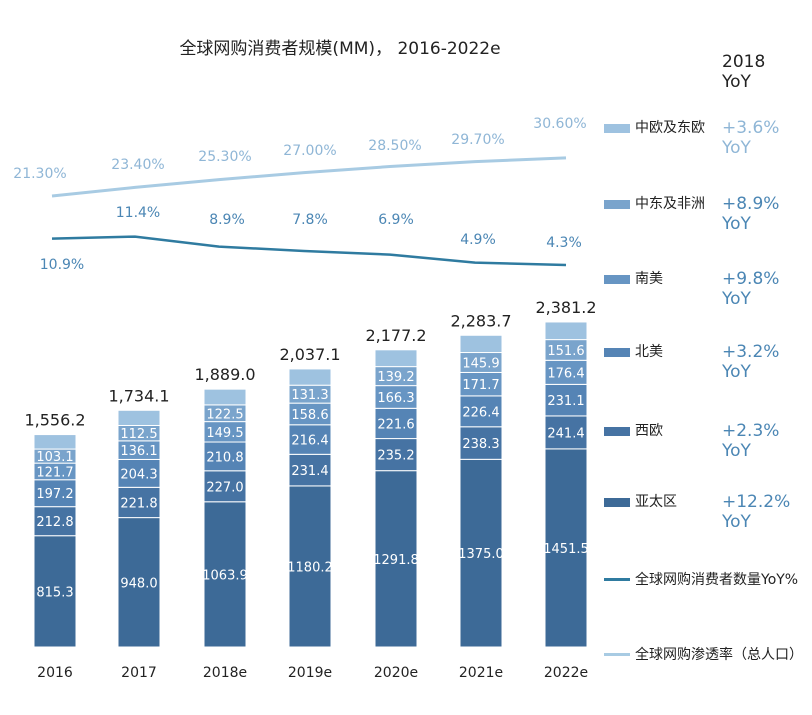  Describe the element at coordinates (138, 474) in the screenshot. I see `bar-value-label: 204.3` at that location.